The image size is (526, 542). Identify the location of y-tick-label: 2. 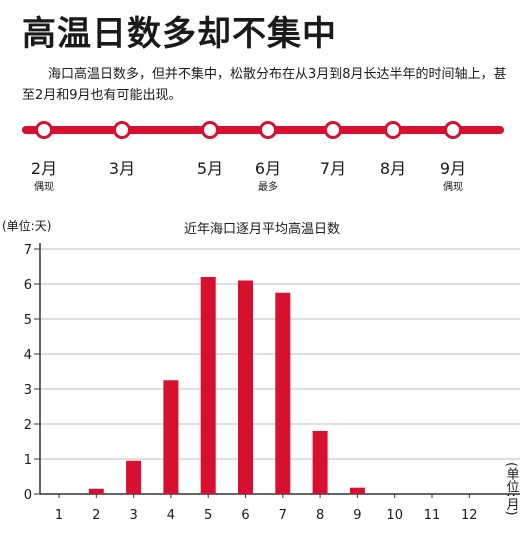
(28, 425).